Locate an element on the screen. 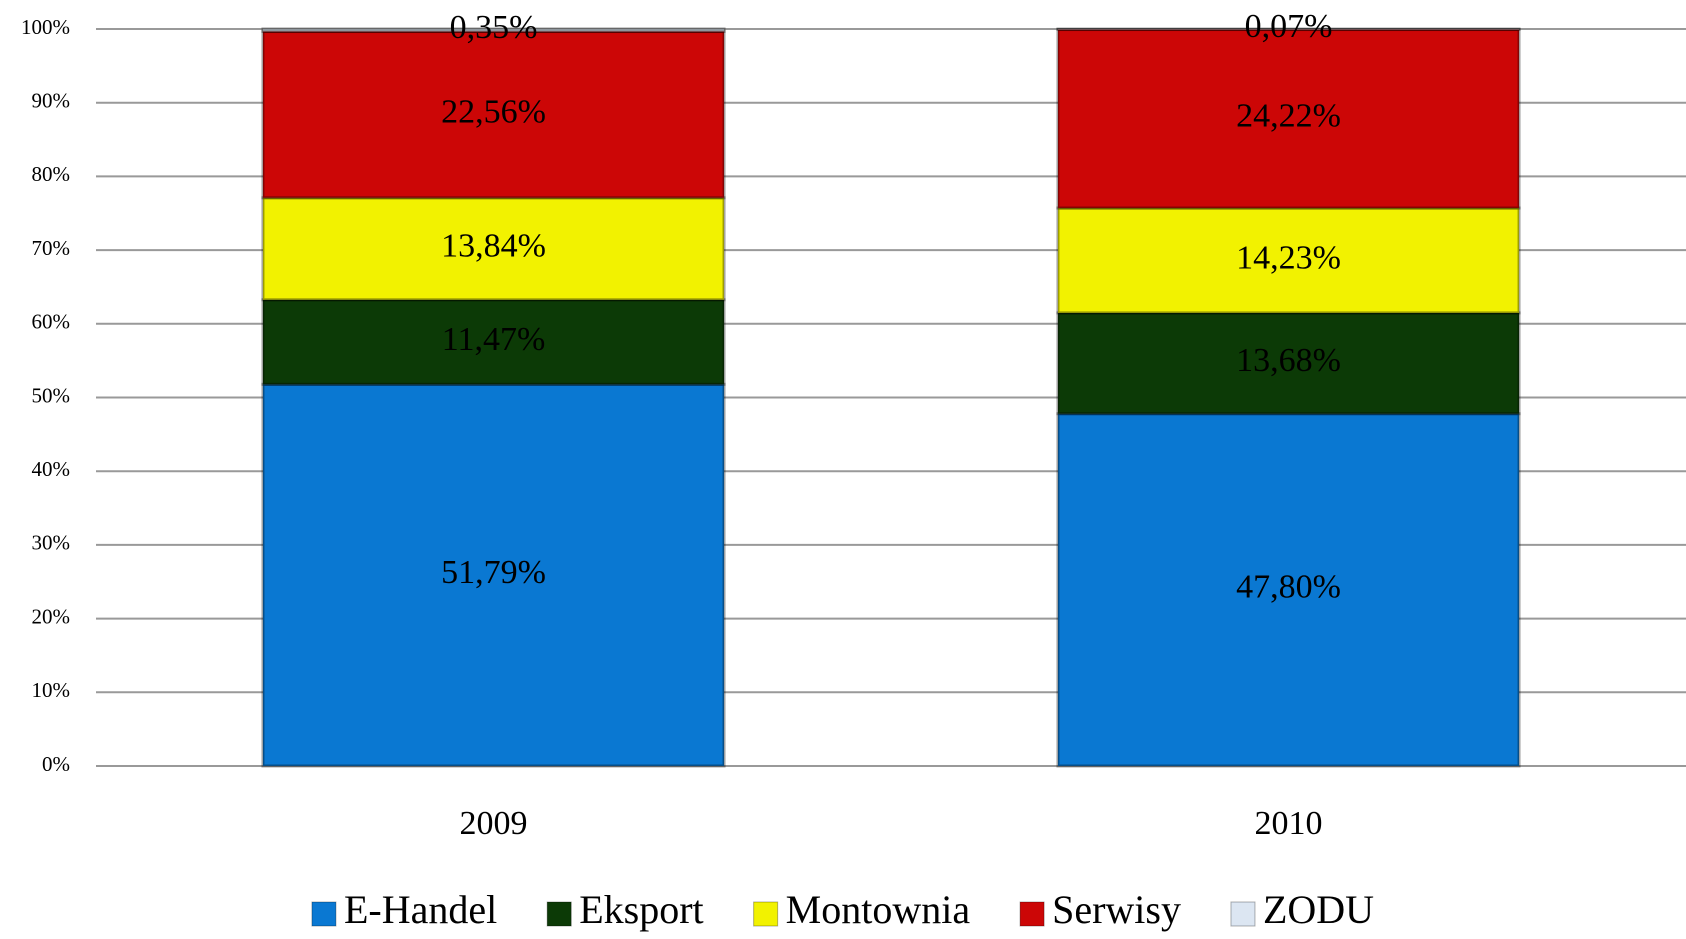  legend-label: Serwisy is located at coordinates (1116, 909).